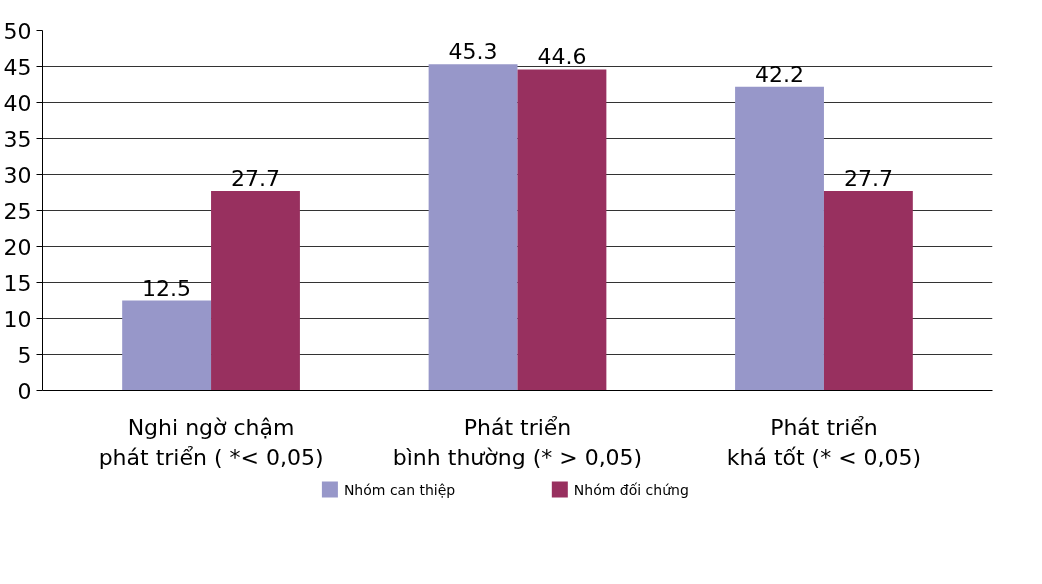 The width and height of the screenshot is (1042, 584). What do you see at coordinates (17, 211) in the screenshot?
I see `y-tick-label: 25` at bounding box center [17, 211].